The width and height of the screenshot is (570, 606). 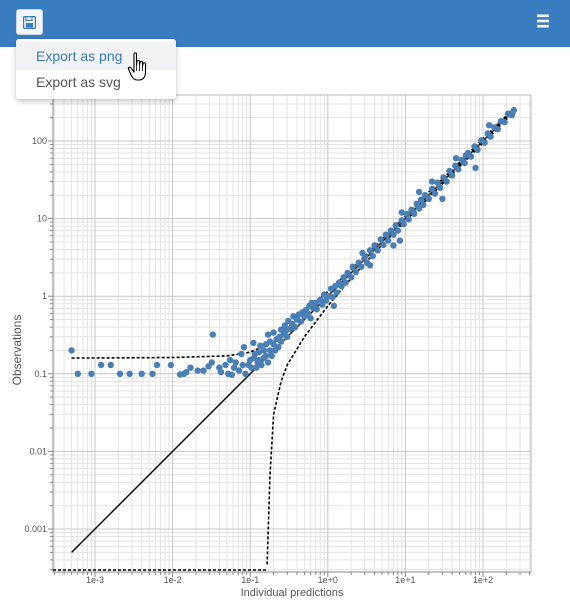 What do you see at coordinates (137, 66) in the screenshot?
I see `hand-pointer-cursor-icon` at bounding box center [137, 66].